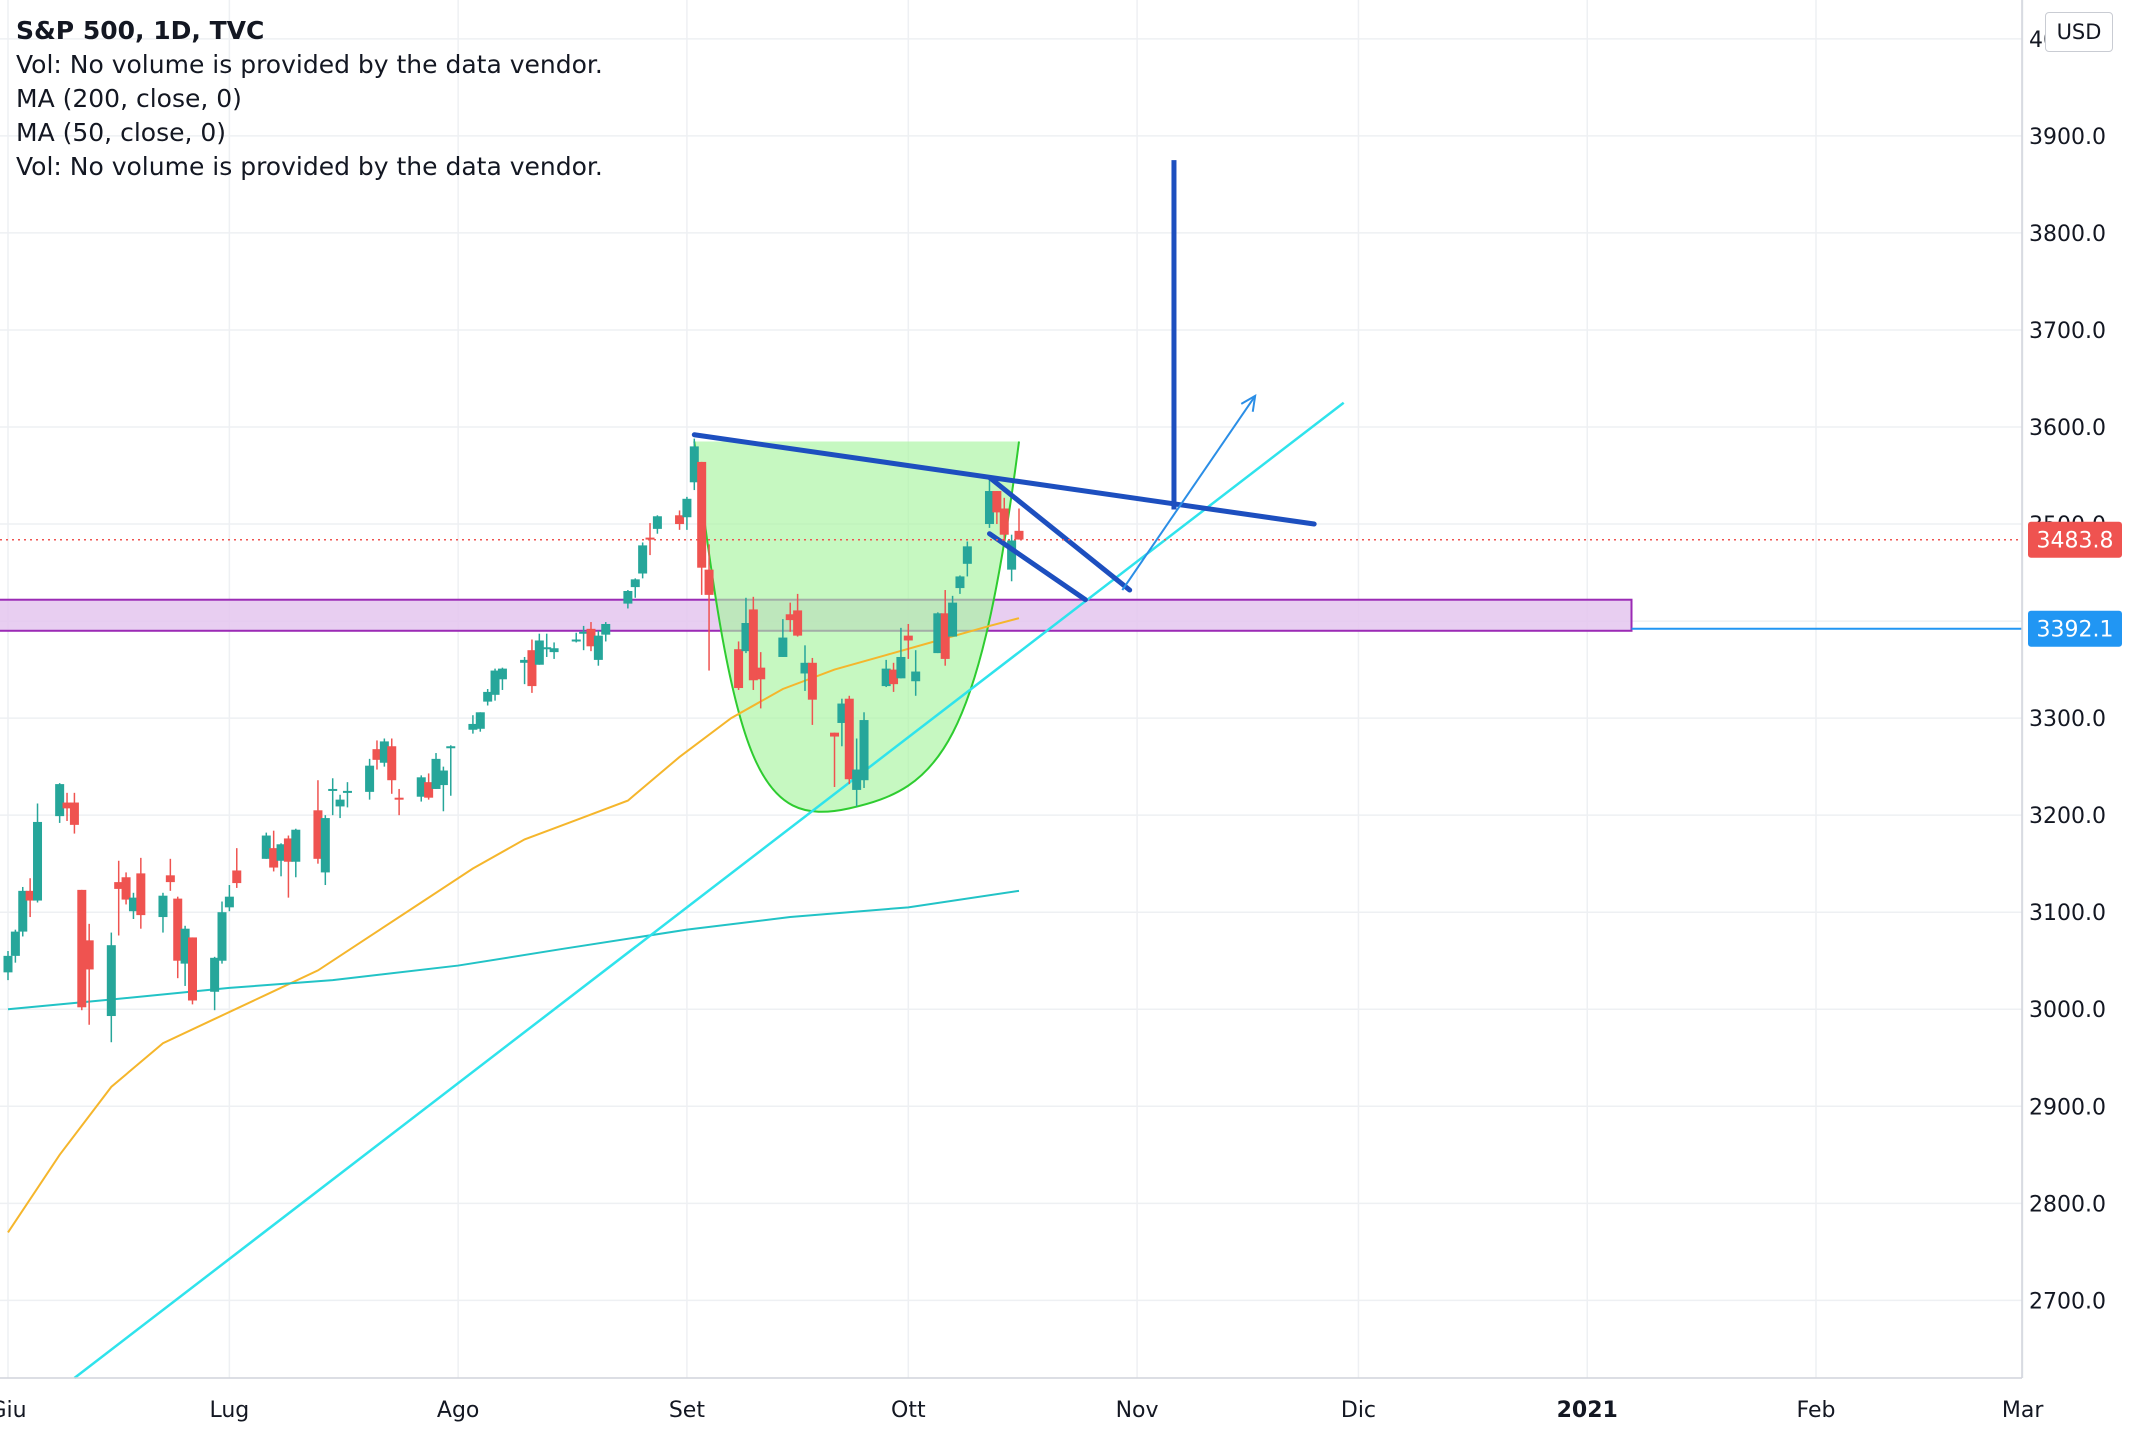 The image size is (2132, 1434). What do you see at coordinates (2067, 816) in the screenshot?
I see `price-tick-label: 3200.0` at bounding box center [2067, 816].